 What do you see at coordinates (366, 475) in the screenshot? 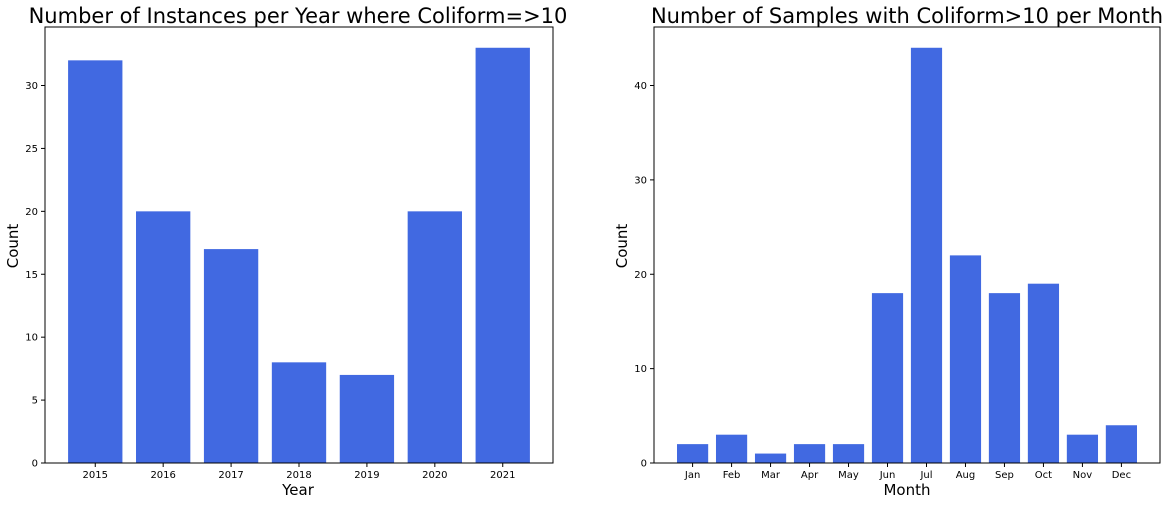
I see `chart-left-xtick-label: 2019` at bounding box center [366, 475].